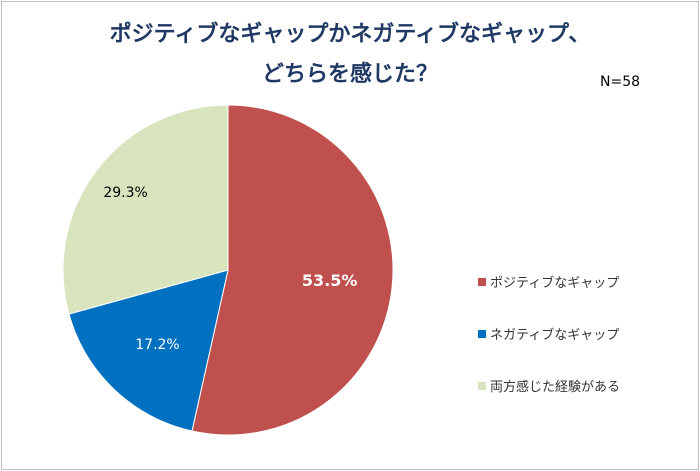  Describe the element at coordinates (349, 74) in the screenshot. I see `chart-title-line-2: どちらを感じた？` at that location.